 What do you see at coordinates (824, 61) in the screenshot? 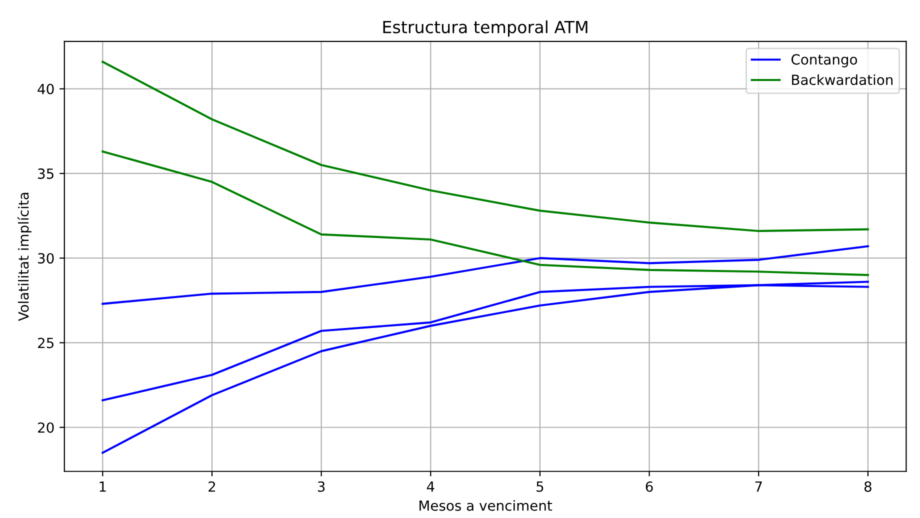
I see `legend-label: Contango` at bounding box center [824, 61].